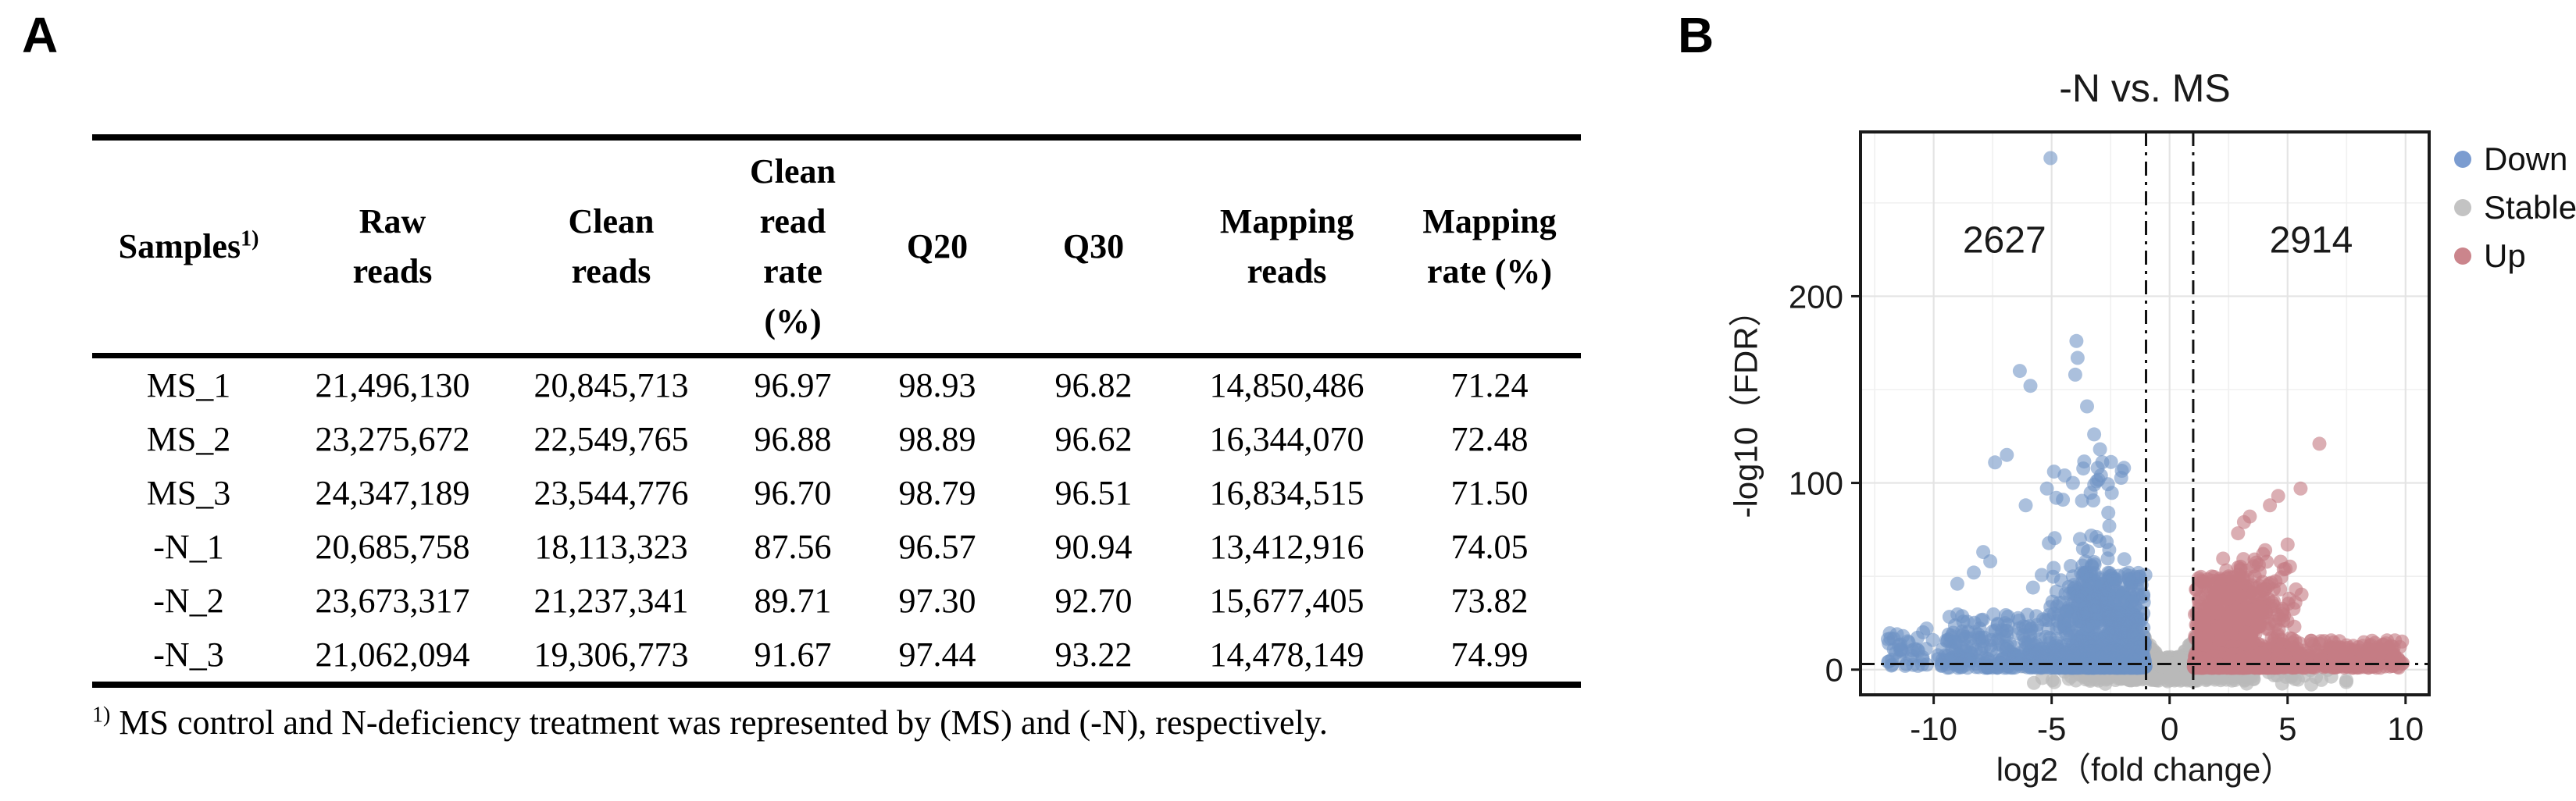 The width and height of the screenshot is (2576, 801). I want to click on col-header-text: Clean reads, so click(611, 246).